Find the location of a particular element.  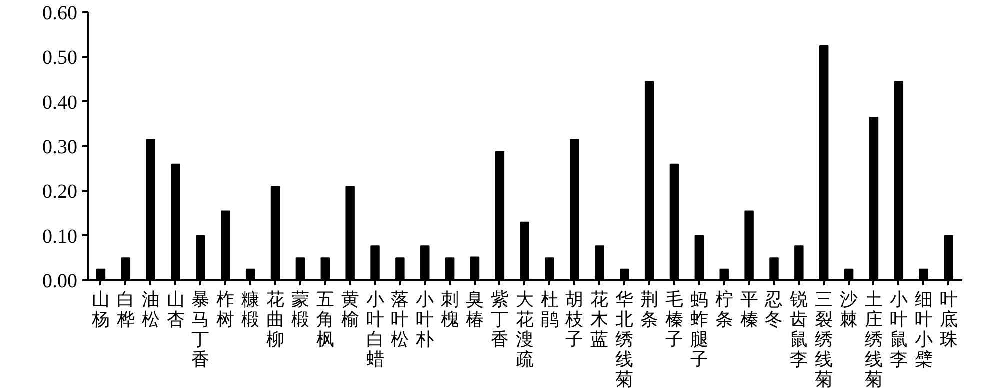

x-tick-label: 蚂蚱腿子 is located at coordinates (699, 330).